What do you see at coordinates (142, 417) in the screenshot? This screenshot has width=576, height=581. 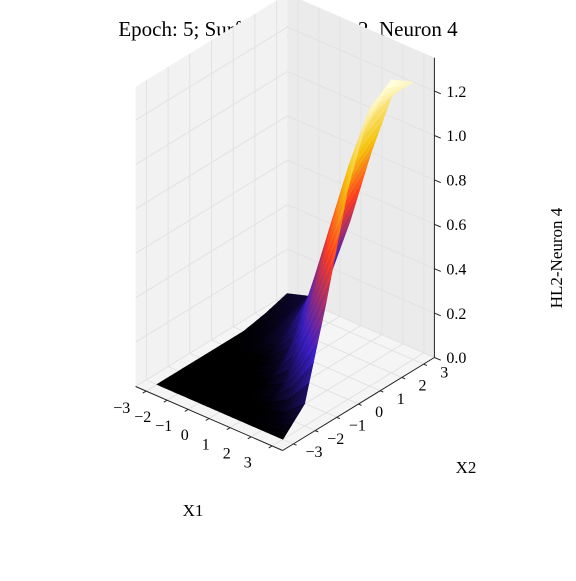 I see `x-tick-label: −2` at bounding box center [142, 417].